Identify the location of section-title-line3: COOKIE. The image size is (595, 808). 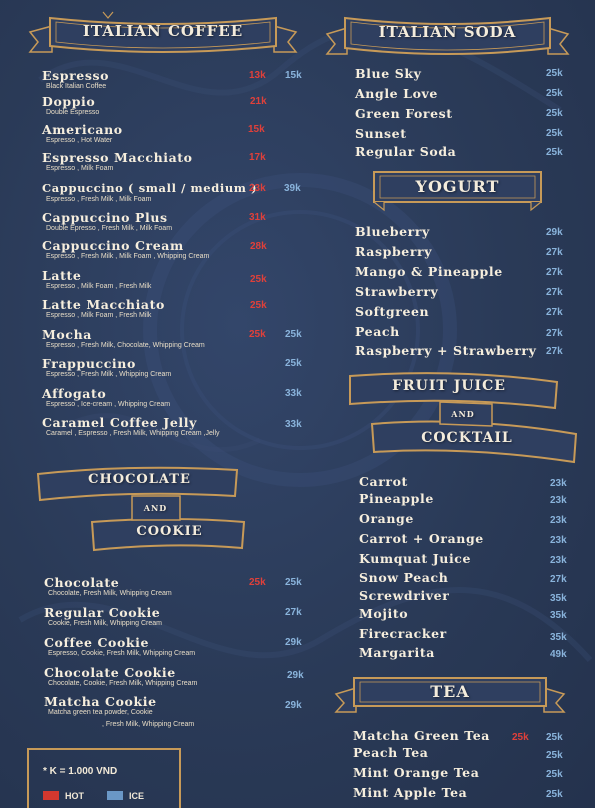
(169, 531).